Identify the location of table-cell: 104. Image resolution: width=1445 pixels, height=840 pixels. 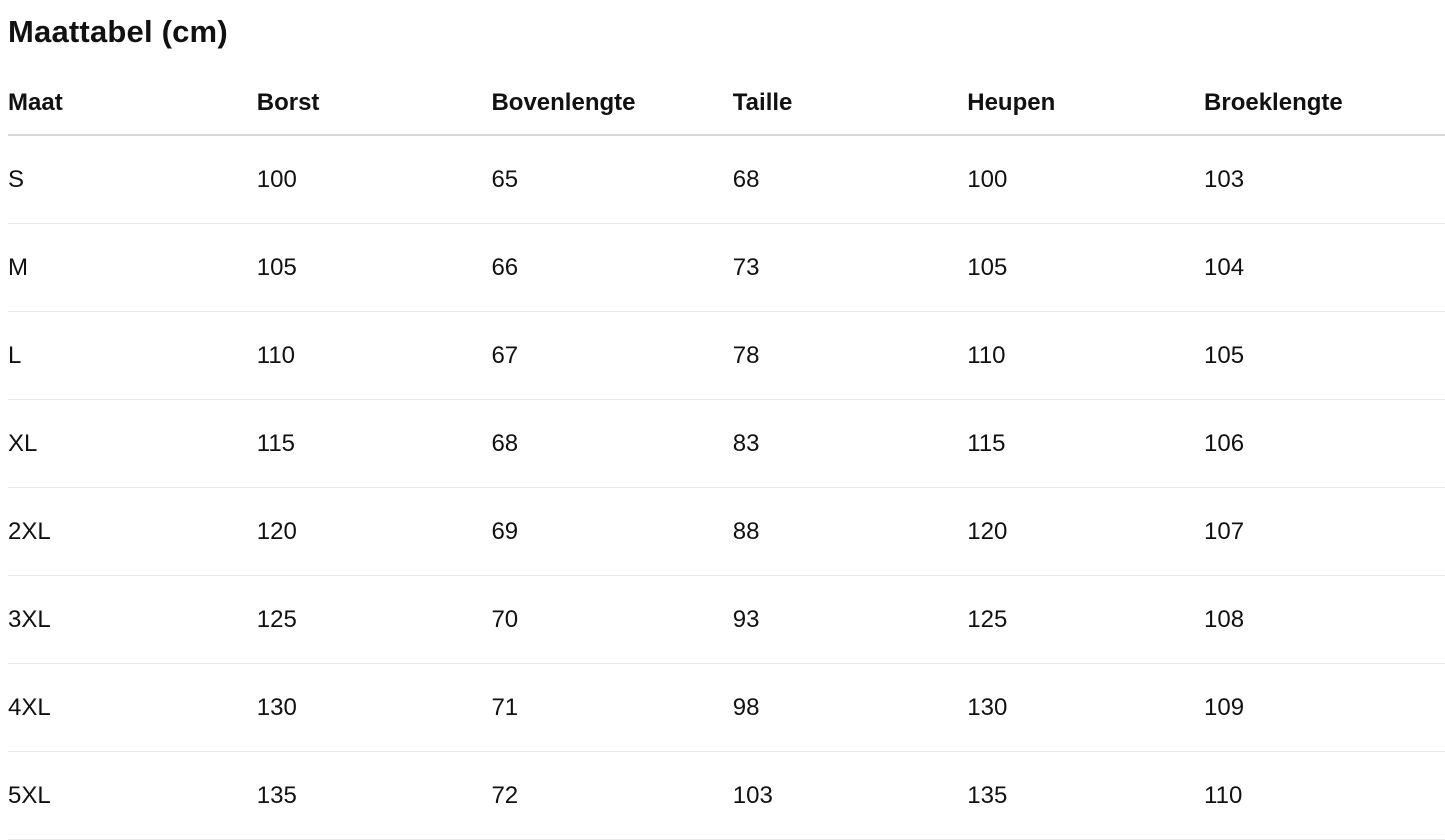
(1324, 267).